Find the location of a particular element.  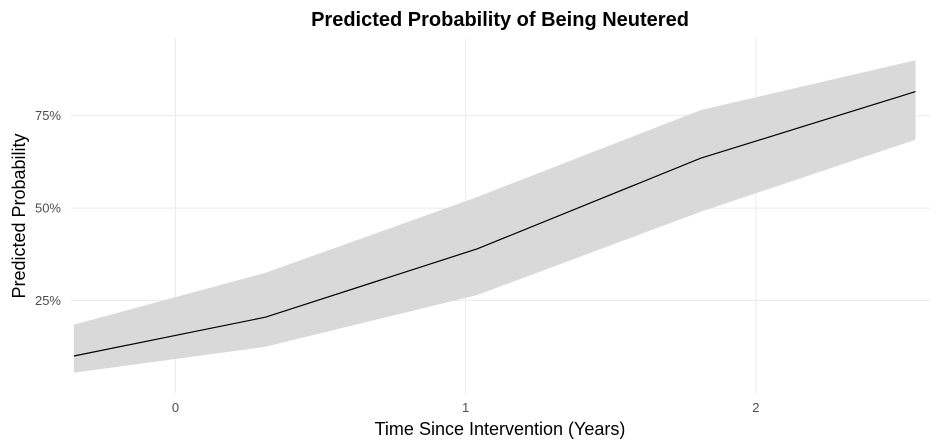

y-tick-label: 25% is located at coordinates (48, 300).